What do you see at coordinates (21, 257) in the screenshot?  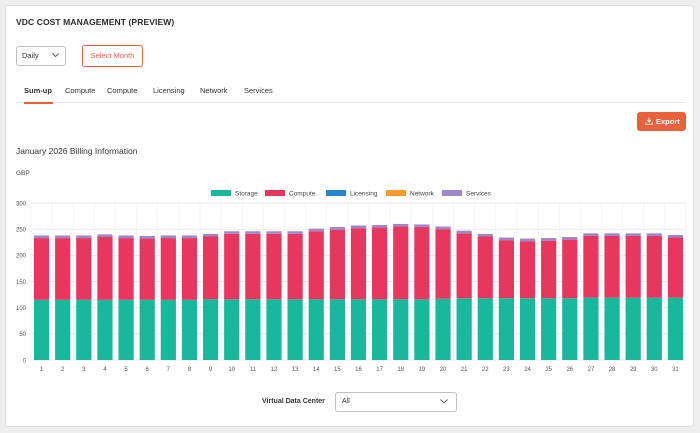 I see `y-tick-label: 200` at bounding box center [21, 257].